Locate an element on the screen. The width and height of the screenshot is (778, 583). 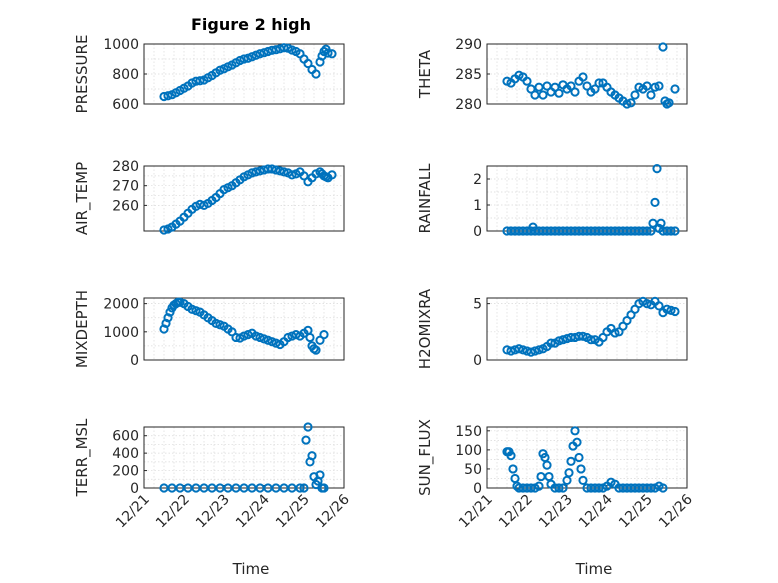
panel-h2omixra: 0 5 H2OMIXRA is located at coordinates (552, 328).